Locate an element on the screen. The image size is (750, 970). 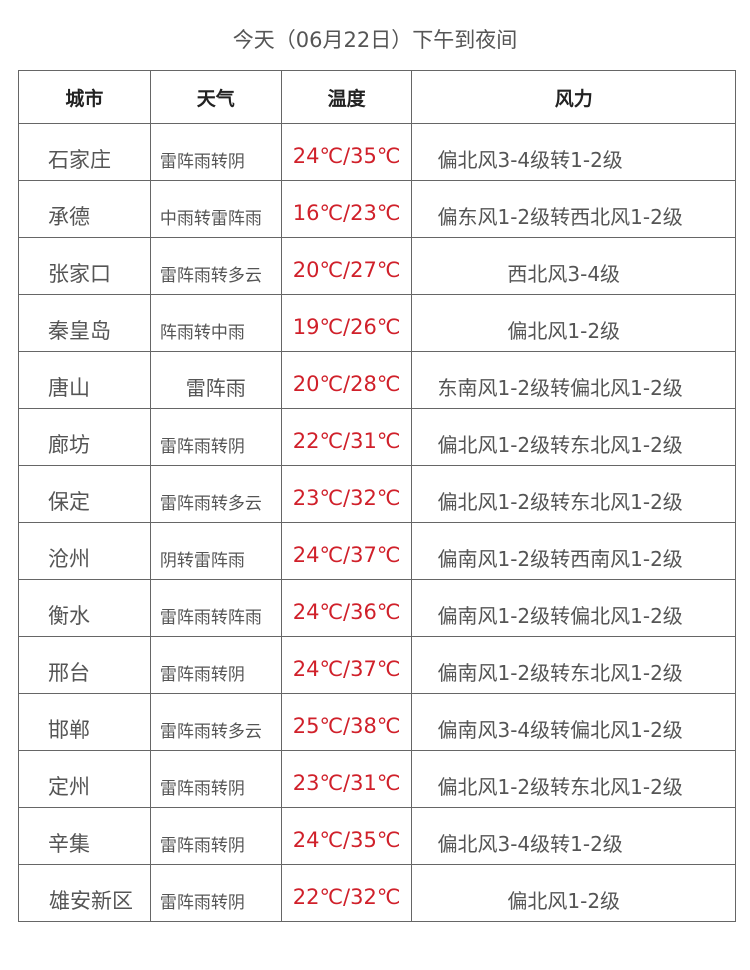
temperature-cell: 20℃/28℃ is located at coordinates (346, 380).